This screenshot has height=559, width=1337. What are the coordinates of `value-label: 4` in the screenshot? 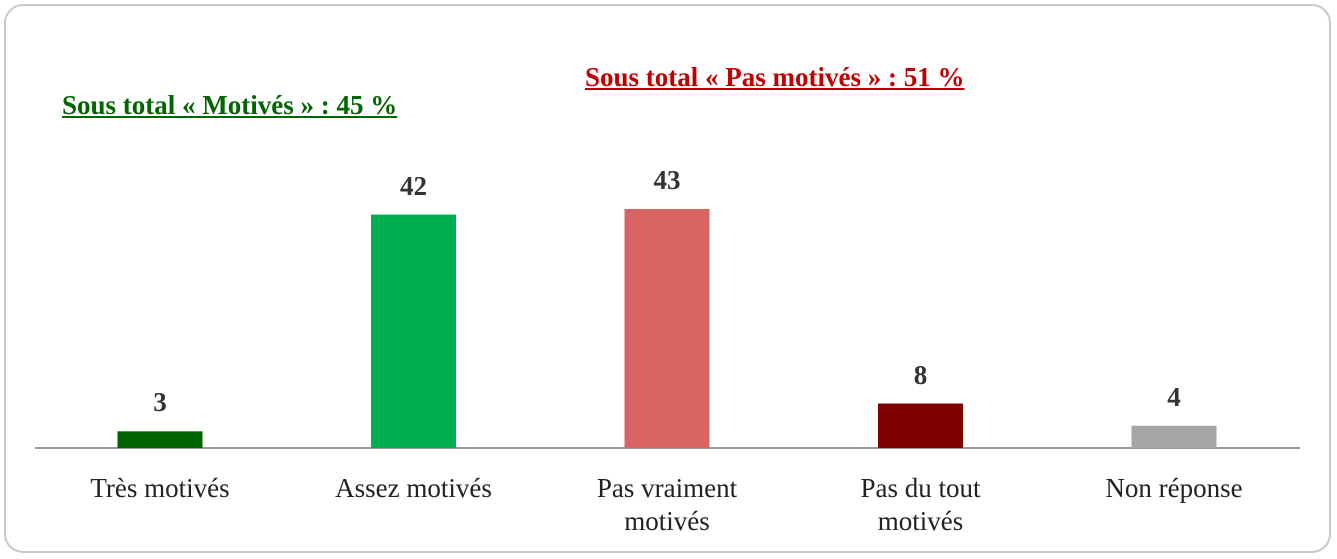 It's located at (1174, 396).